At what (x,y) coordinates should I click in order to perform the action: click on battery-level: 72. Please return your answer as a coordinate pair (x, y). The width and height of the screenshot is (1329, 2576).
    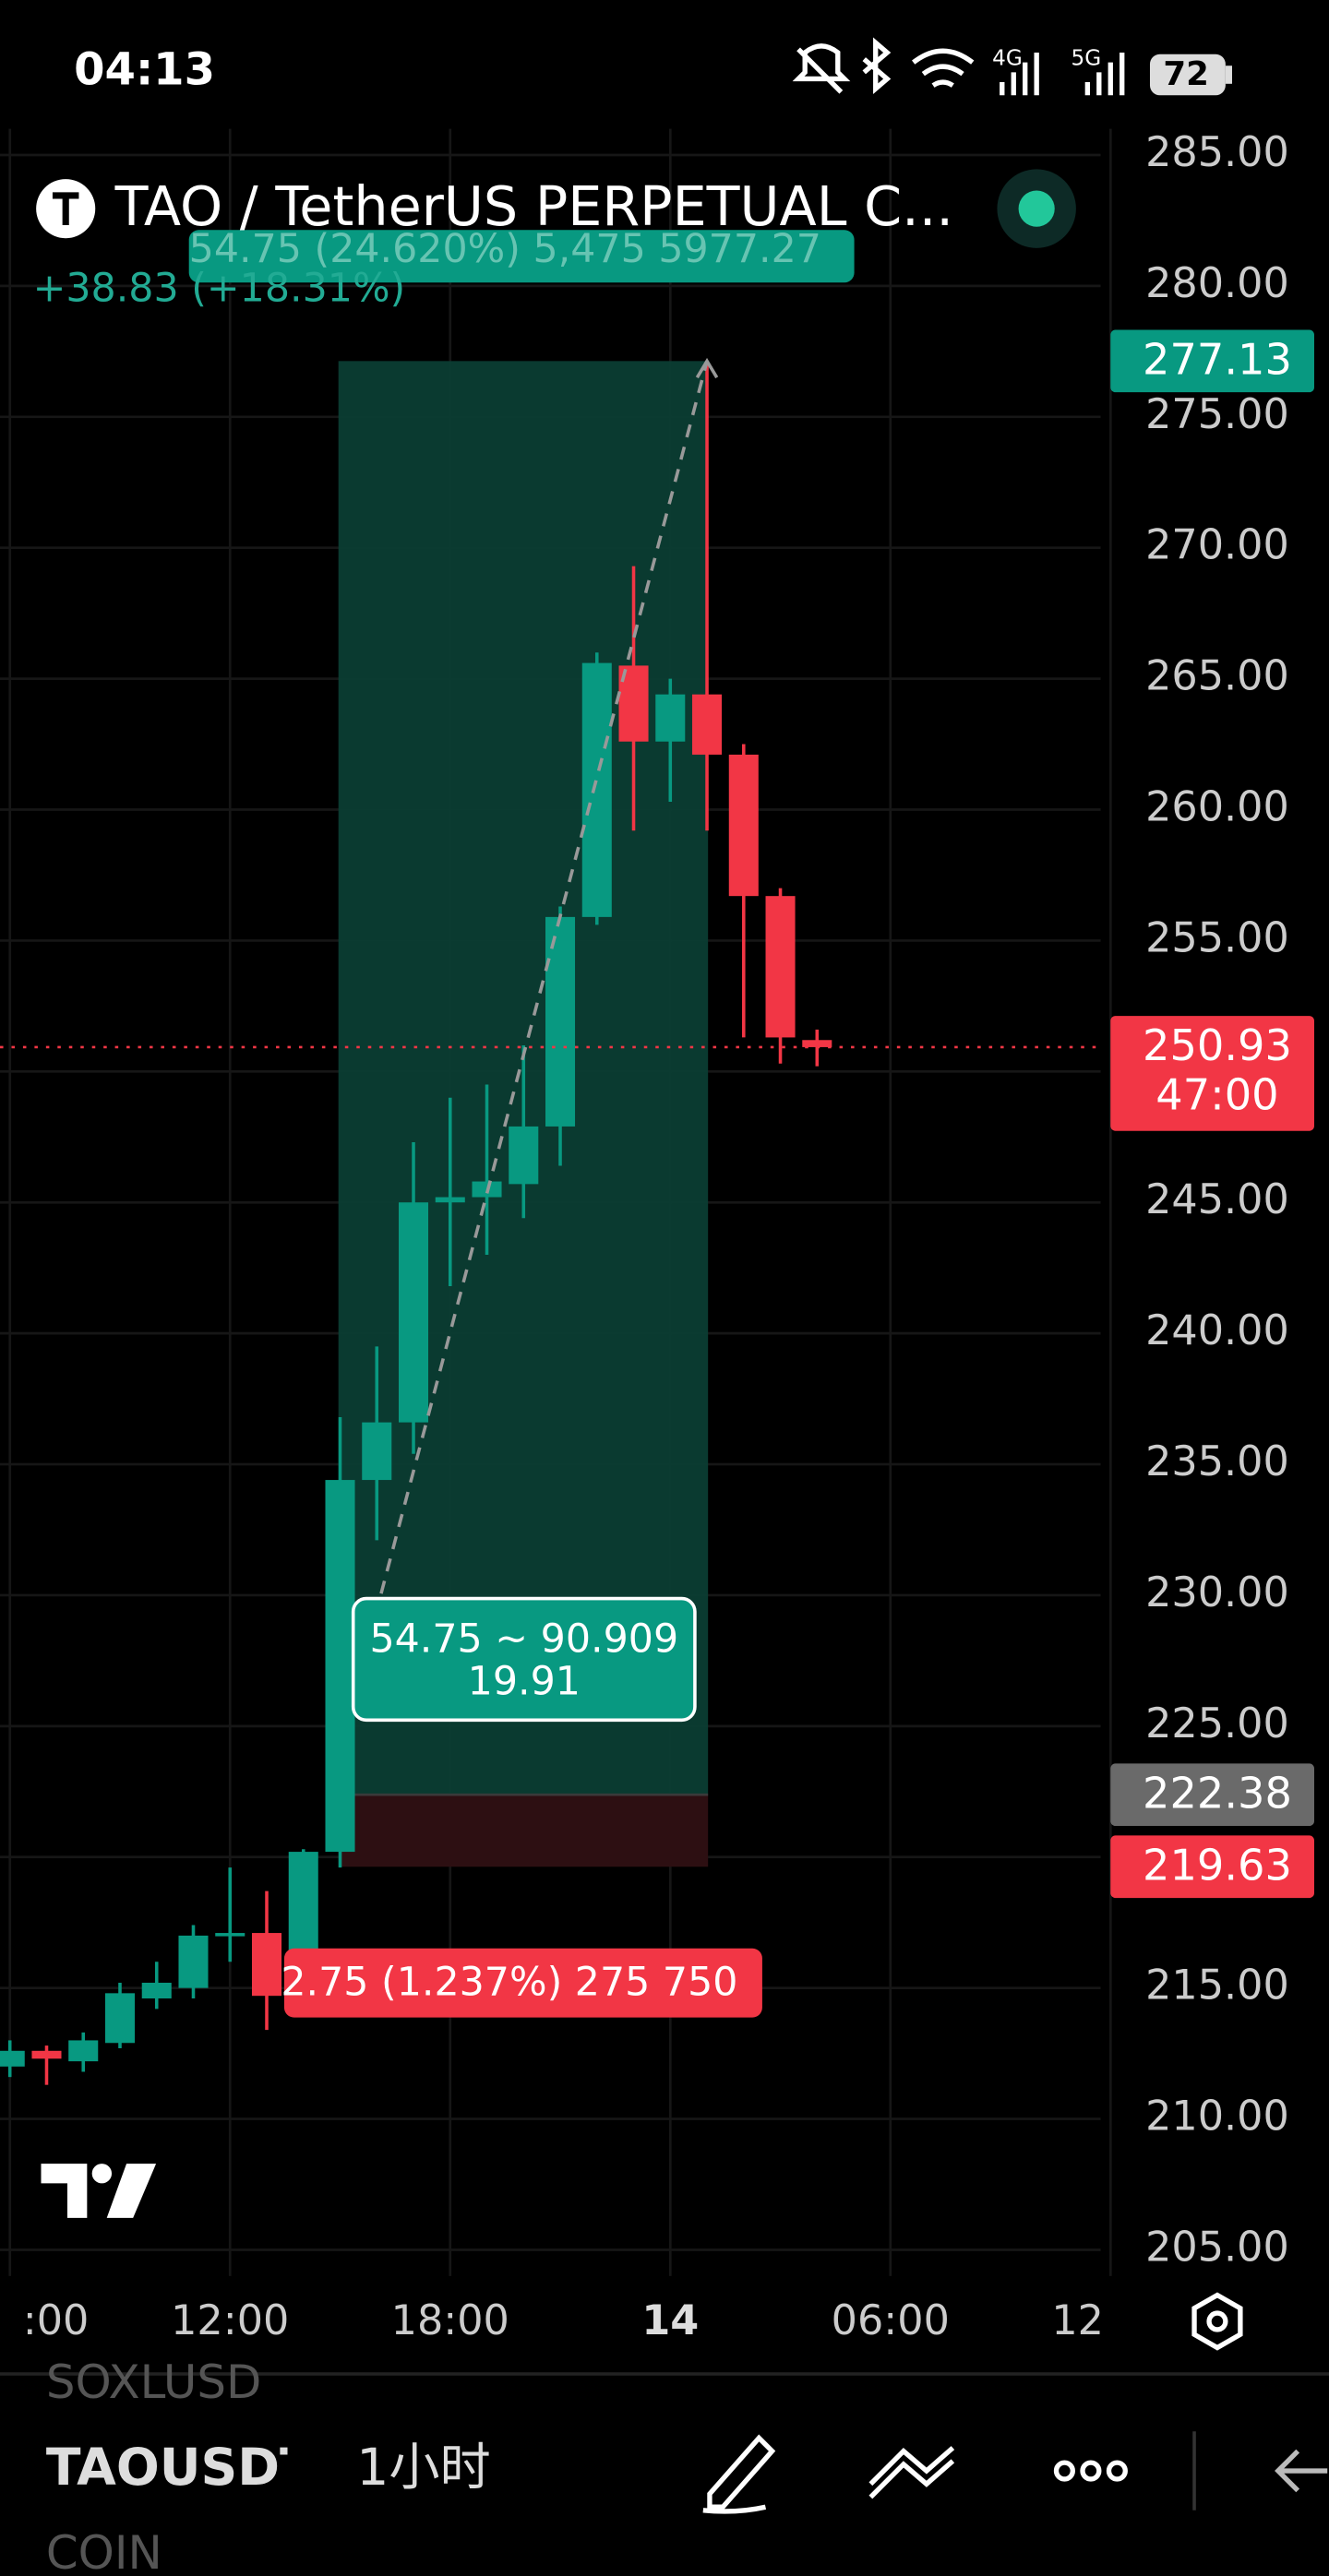
    Looking at the image, I should click on (1186, 74).